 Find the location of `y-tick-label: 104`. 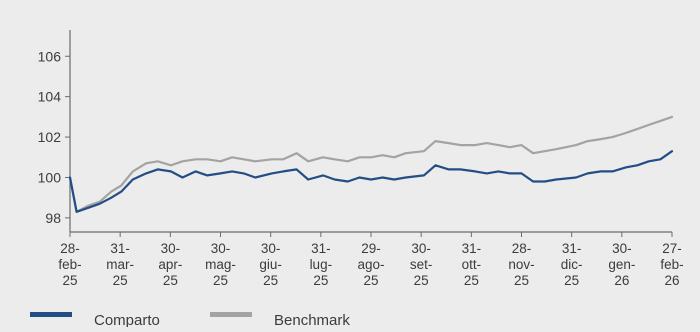

y-tick-label: 104 is located at coordinates (50, 97).